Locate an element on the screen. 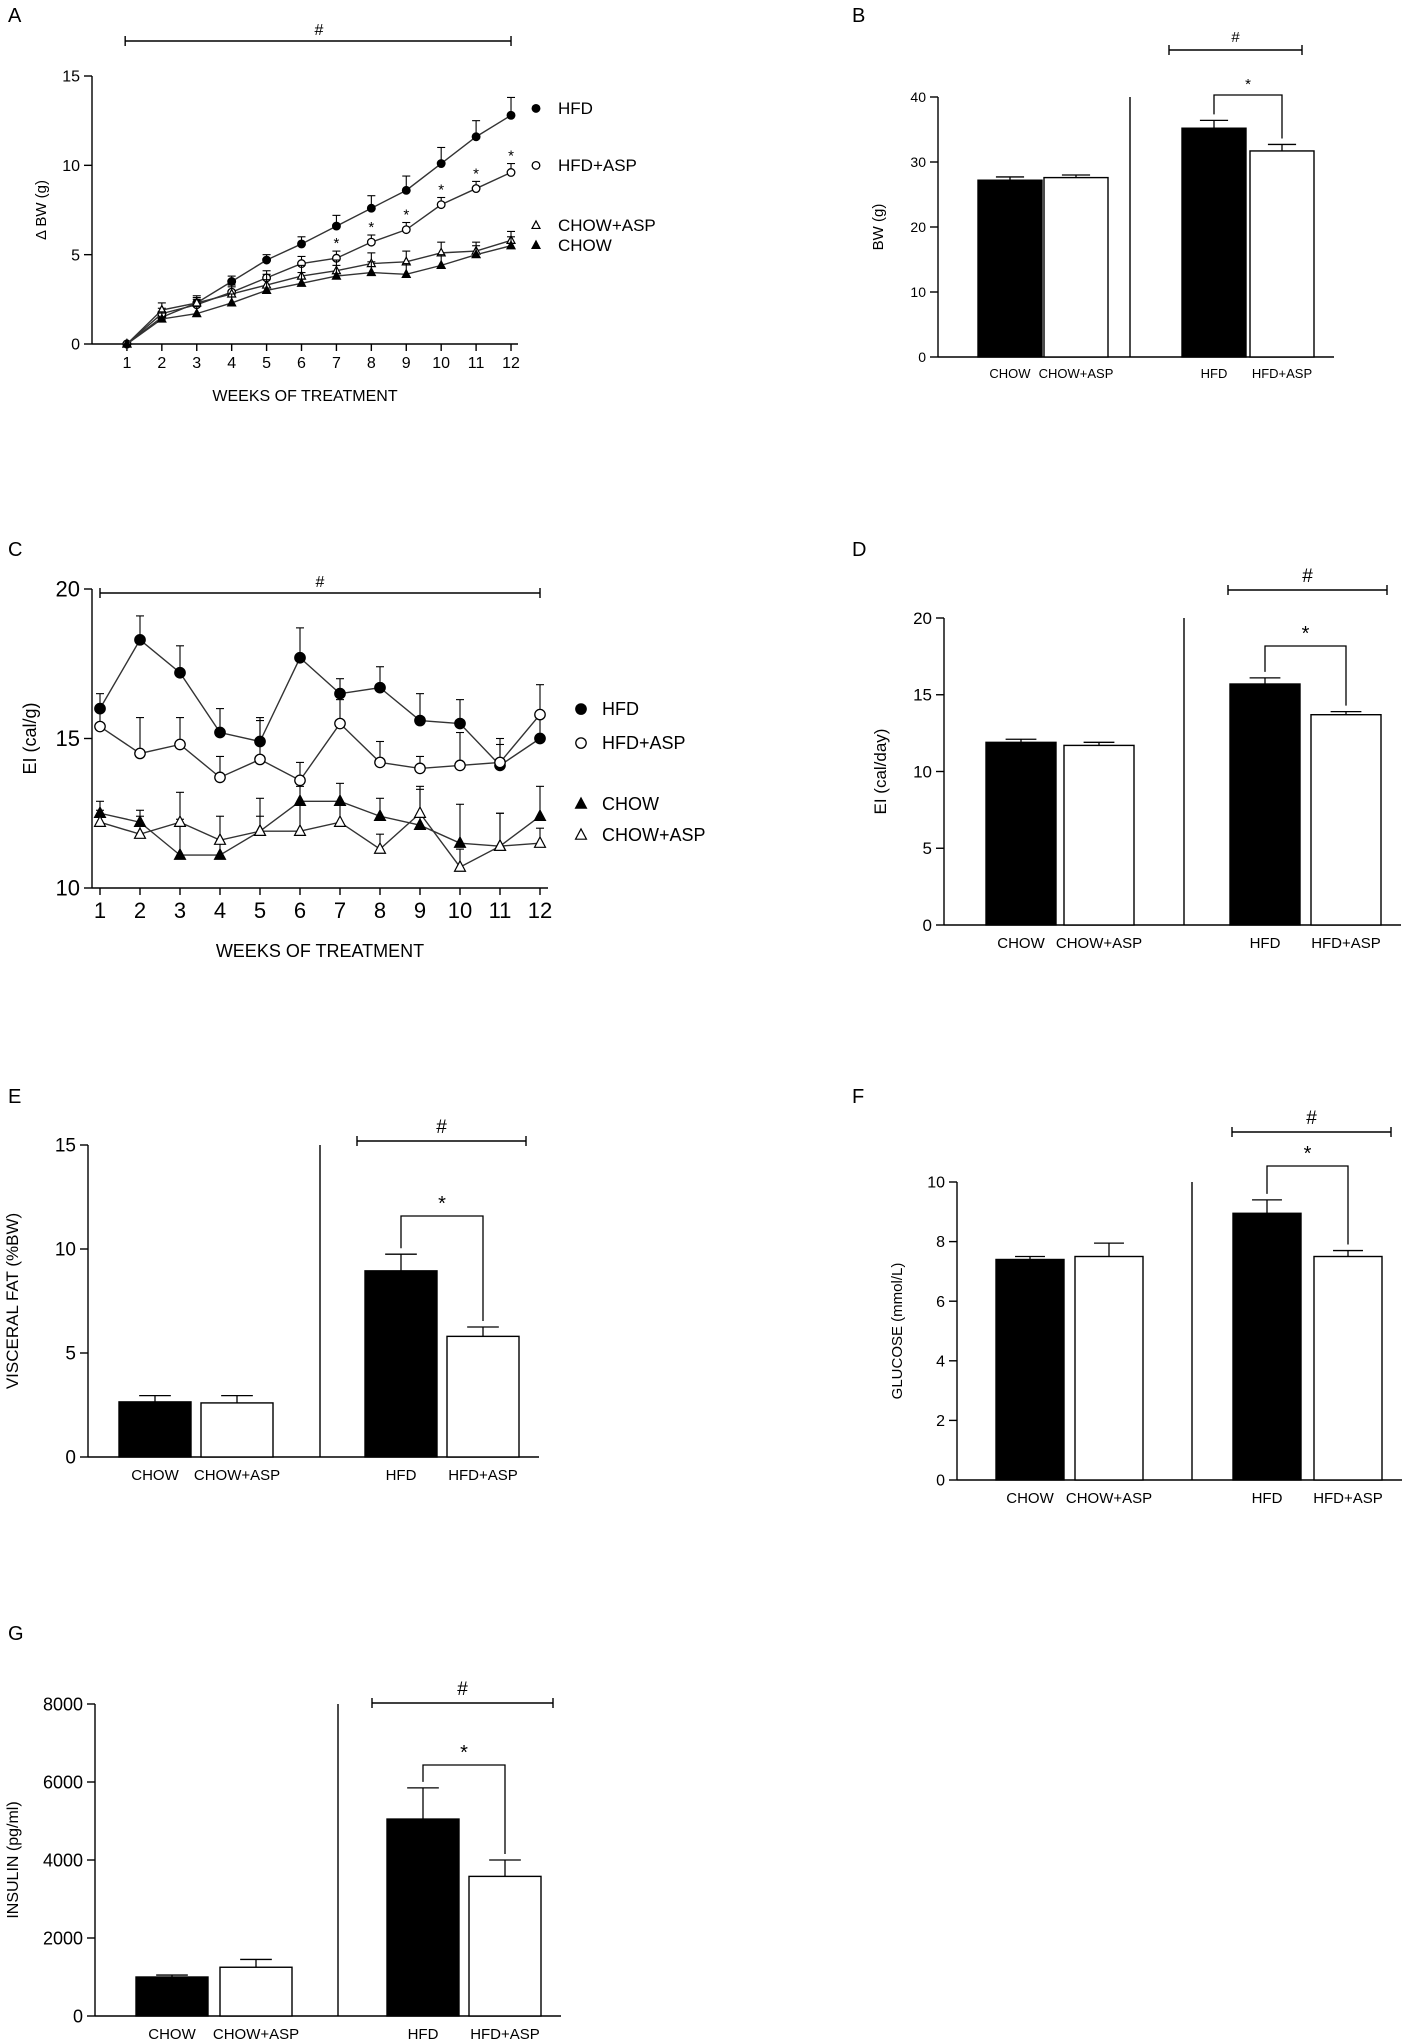 The width and height of the screenshot is (1418, 2039). y-tick-label: 20 is located at coordinates (68, 589).